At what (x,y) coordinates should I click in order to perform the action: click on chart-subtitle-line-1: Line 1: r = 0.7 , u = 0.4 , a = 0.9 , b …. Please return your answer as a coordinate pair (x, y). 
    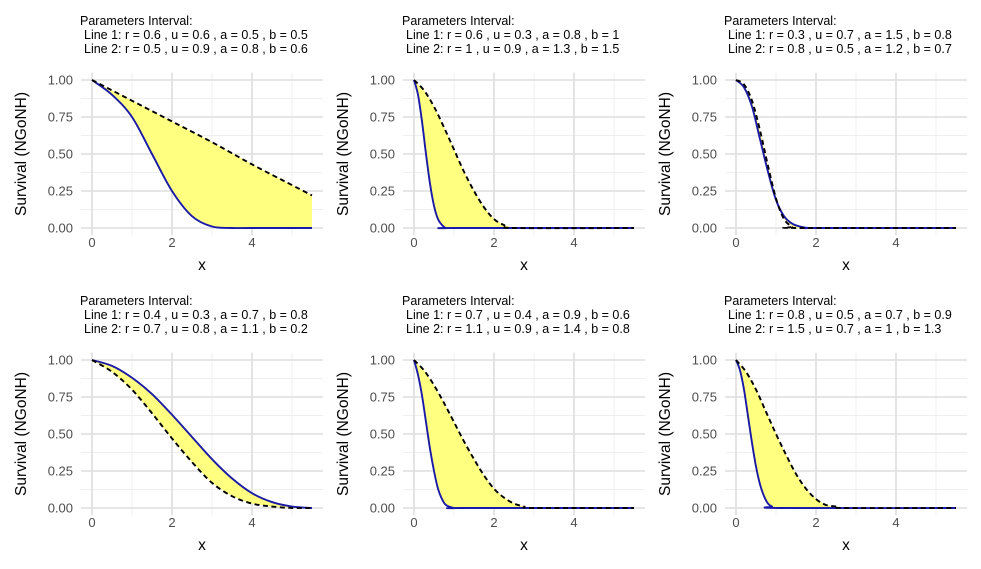
    Looking at the image, I should click on (518, 315).